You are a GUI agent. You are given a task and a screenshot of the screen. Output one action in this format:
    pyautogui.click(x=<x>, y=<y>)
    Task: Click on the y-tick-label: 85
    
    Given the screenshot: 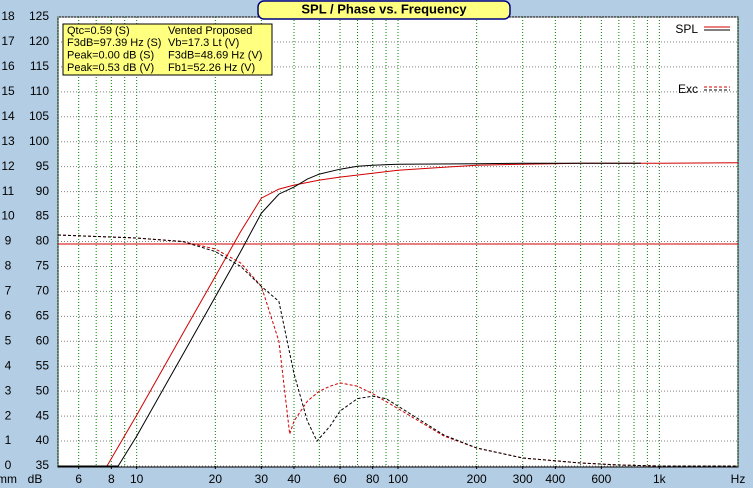 What is the action you would take?
    pyautogui.click(x=43, y=216)
    